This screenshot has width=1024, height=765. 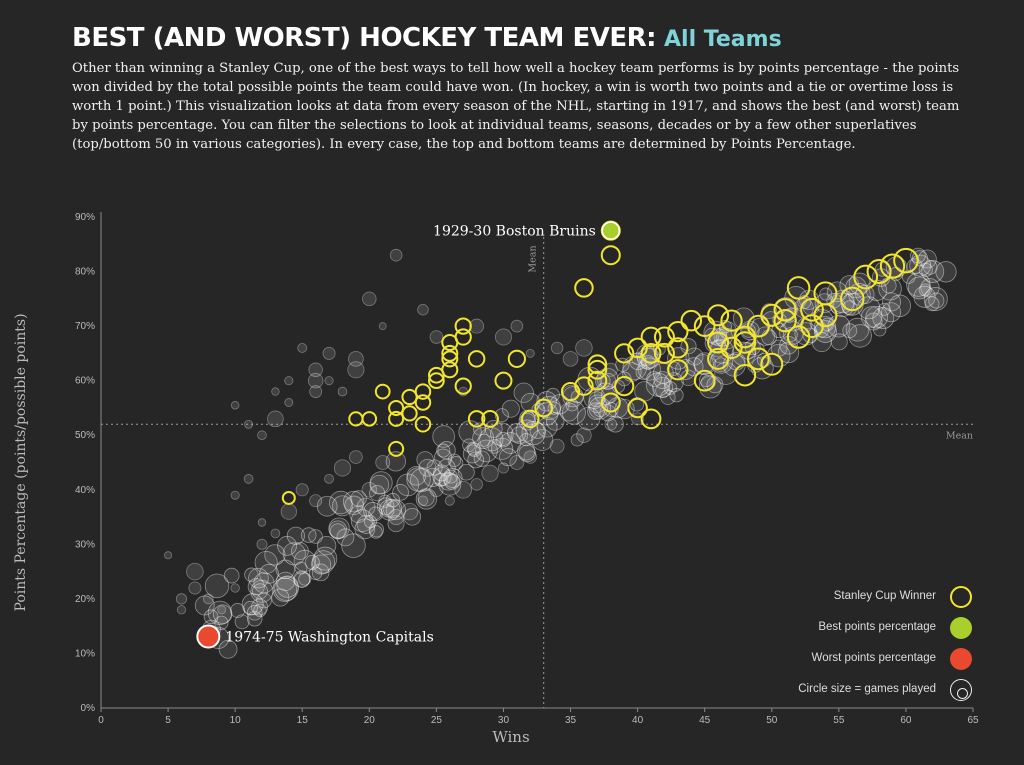 I want to click on legend-best: Best points percentage, so click(x=880, y=630).